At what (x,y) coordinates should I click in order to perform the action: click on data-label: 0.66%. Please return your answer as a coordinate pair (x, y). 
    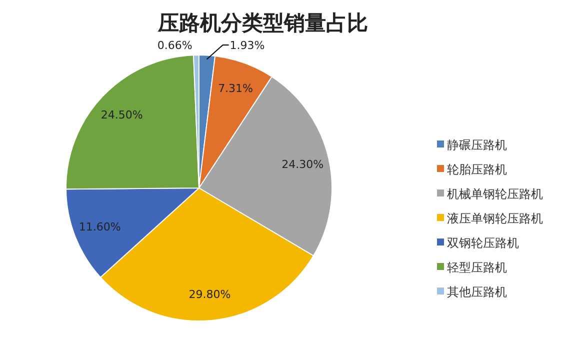
    Looking at the image, I should click on (174, 45).